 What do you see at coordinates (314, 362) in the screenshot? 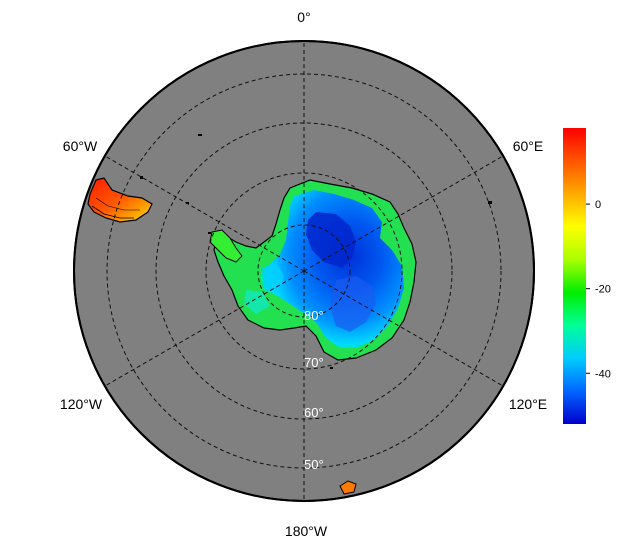
I see `lat-label-70: 70°` at bounding box center [314, 362].